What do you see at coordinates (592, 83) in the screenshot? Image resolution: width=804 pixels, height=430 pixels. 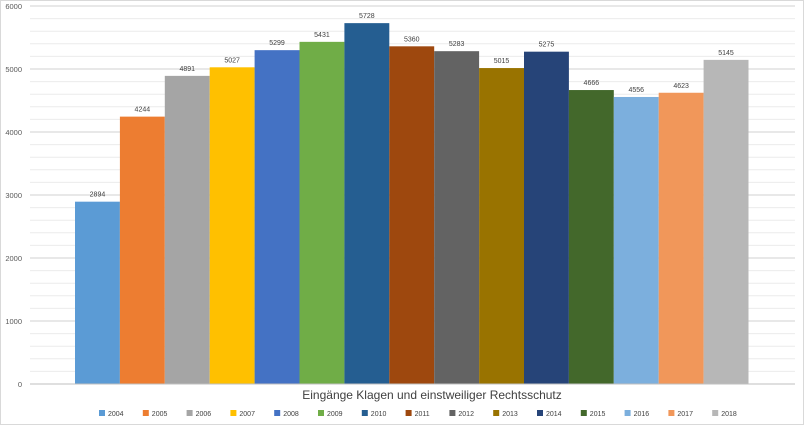 I see `data-label-2015: 4666` at bounding box center [592, 83].